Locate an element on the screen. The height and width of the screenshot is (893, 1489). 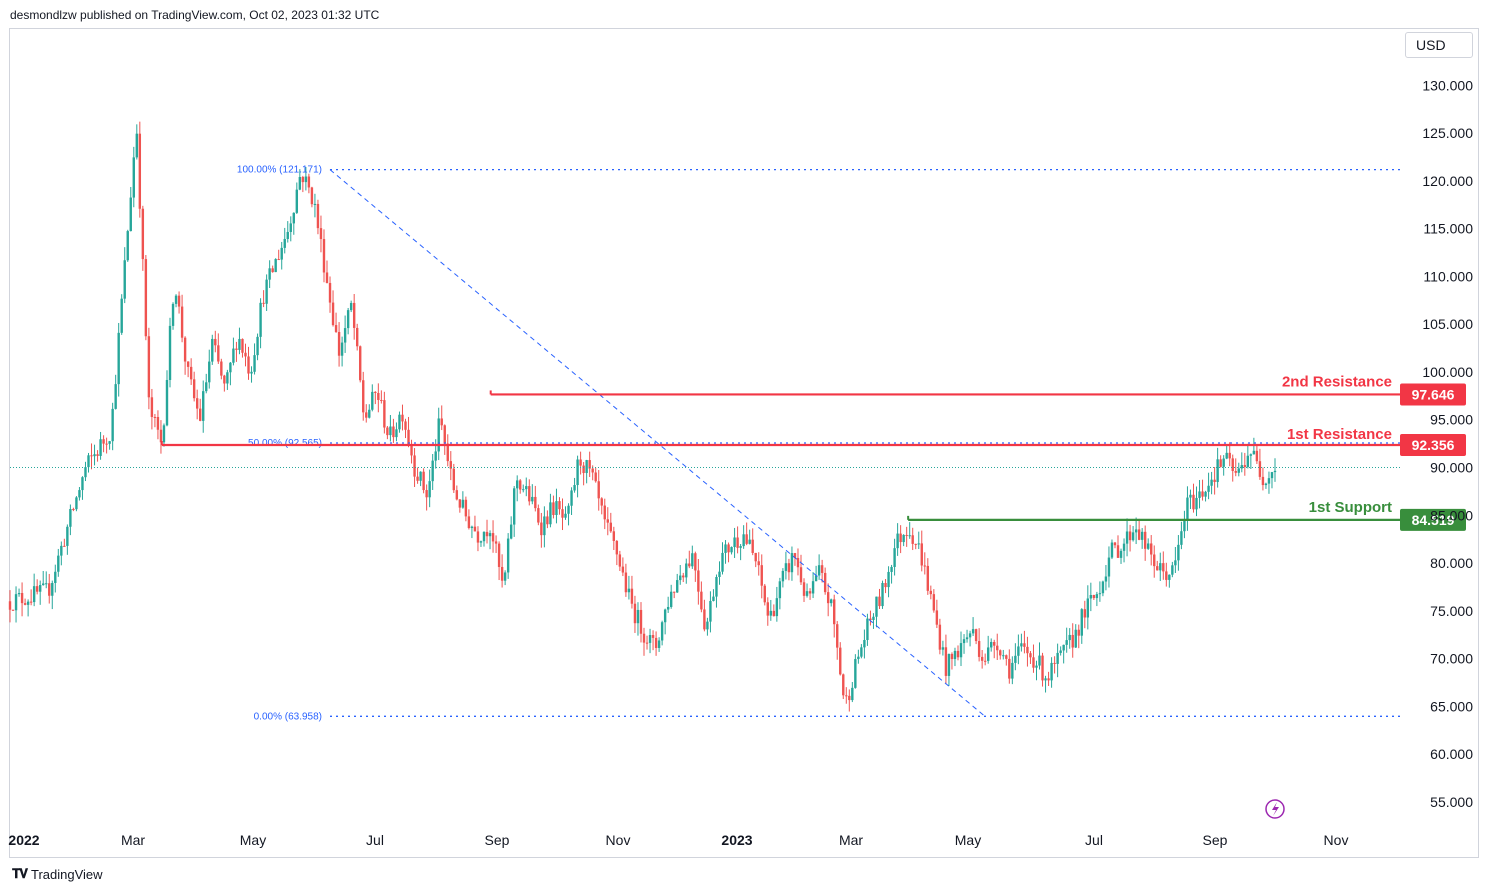
x-tick-label: Sep is located at coordinates (497, 840).